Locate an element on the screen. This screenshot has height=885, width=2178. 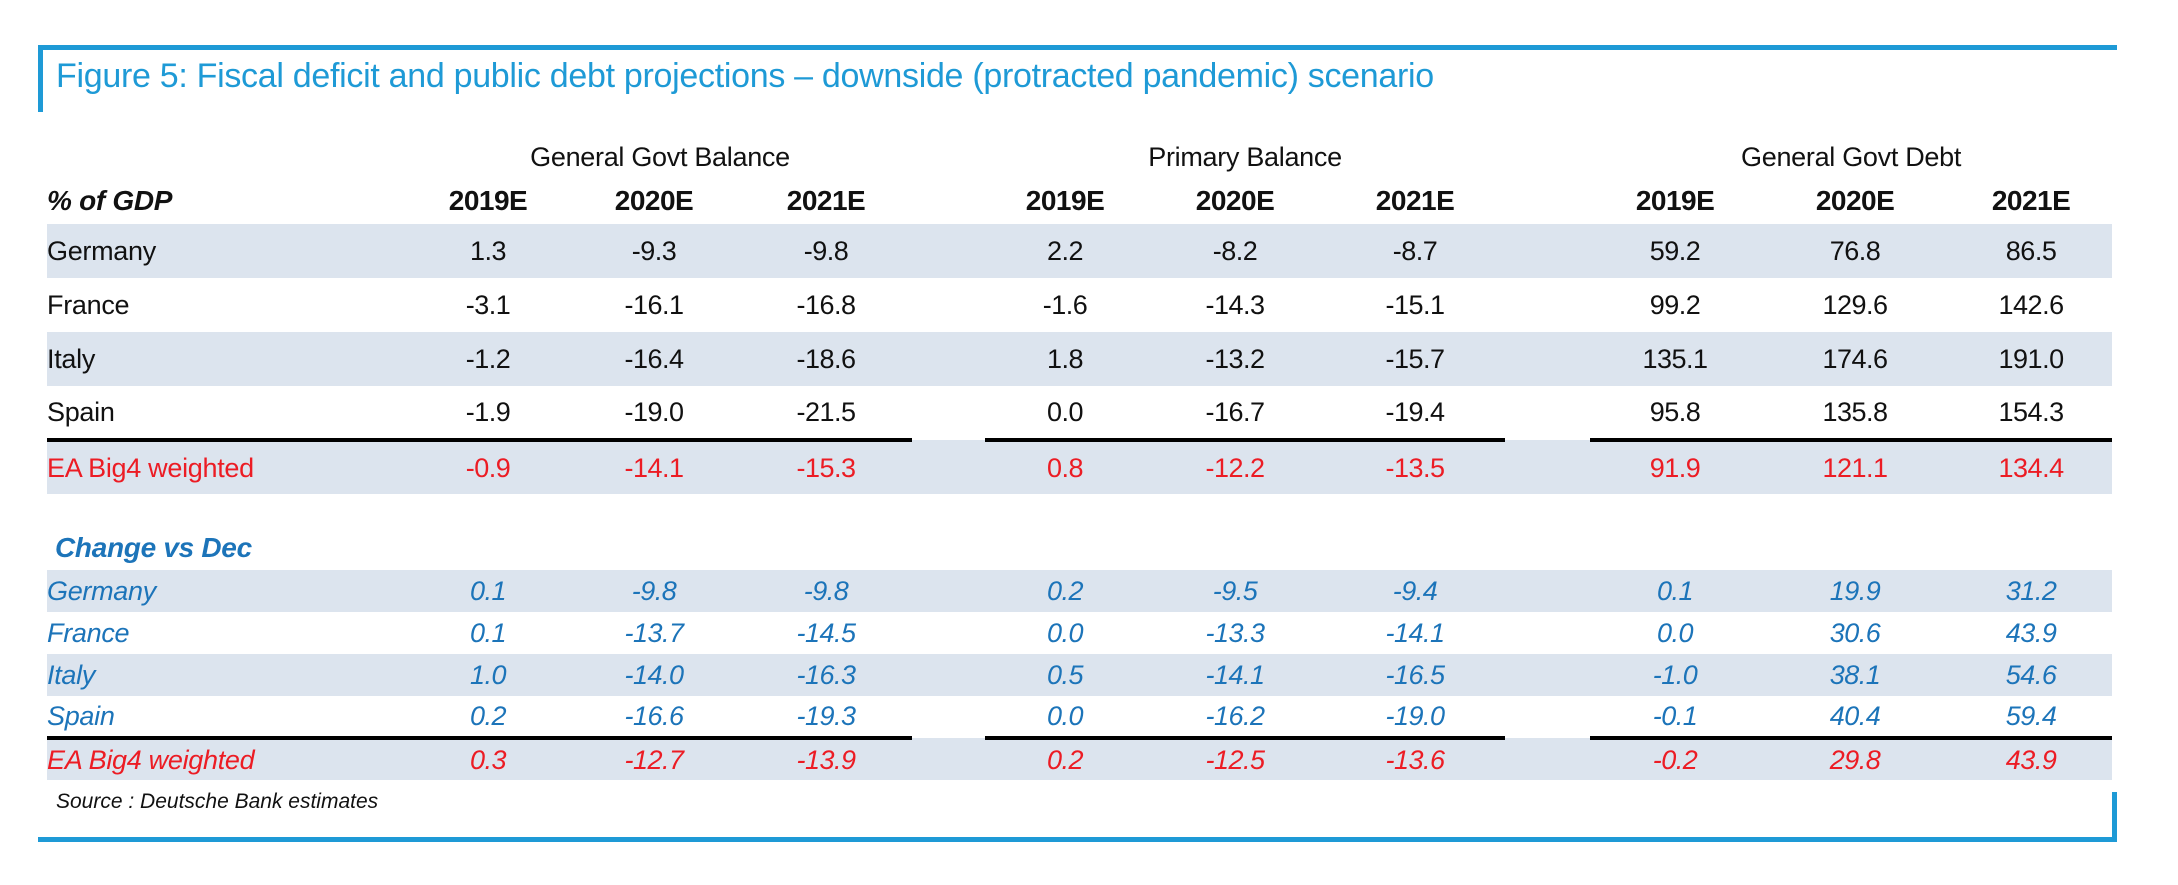
table-row: Germany 0.1 -9.8 -9.8 0.2 -9.5 -9.4 0.1 19.9 31.2 is located at coordinates (1080, 591).